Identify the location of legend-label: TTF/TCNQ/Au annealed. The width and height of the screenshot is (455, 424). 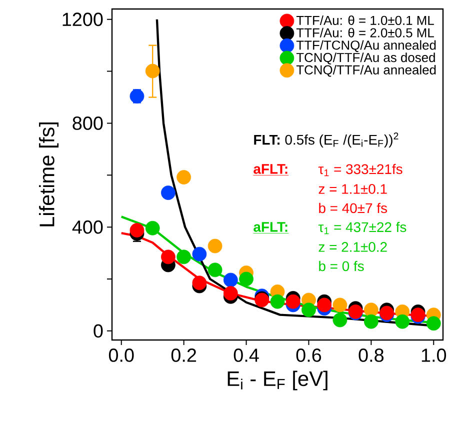
(366, 46).